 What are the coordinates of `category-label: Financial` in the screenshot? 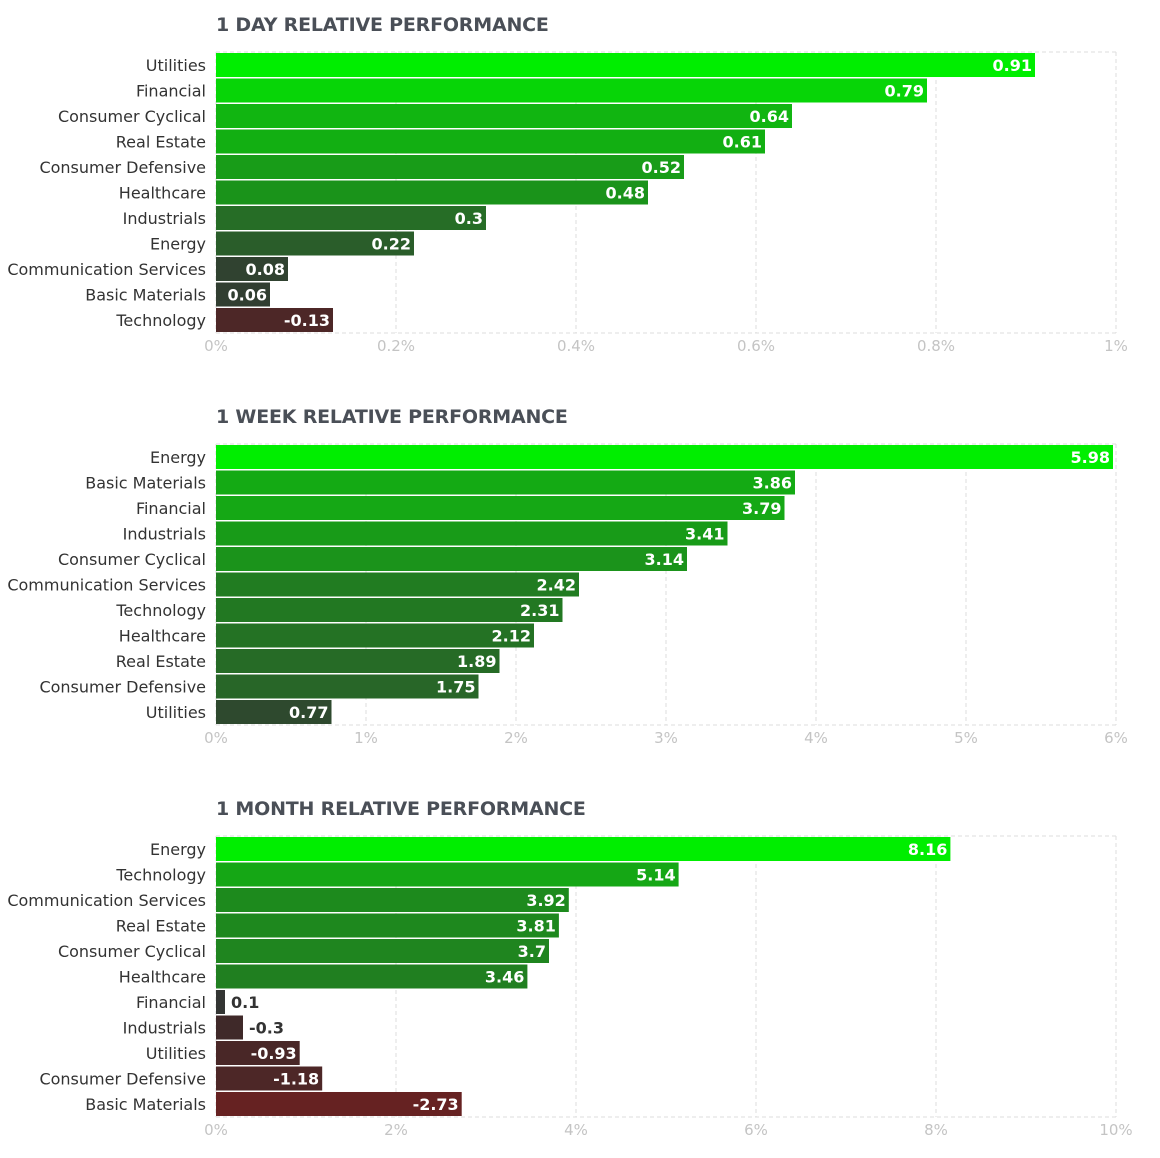 It's located at (171, 91).